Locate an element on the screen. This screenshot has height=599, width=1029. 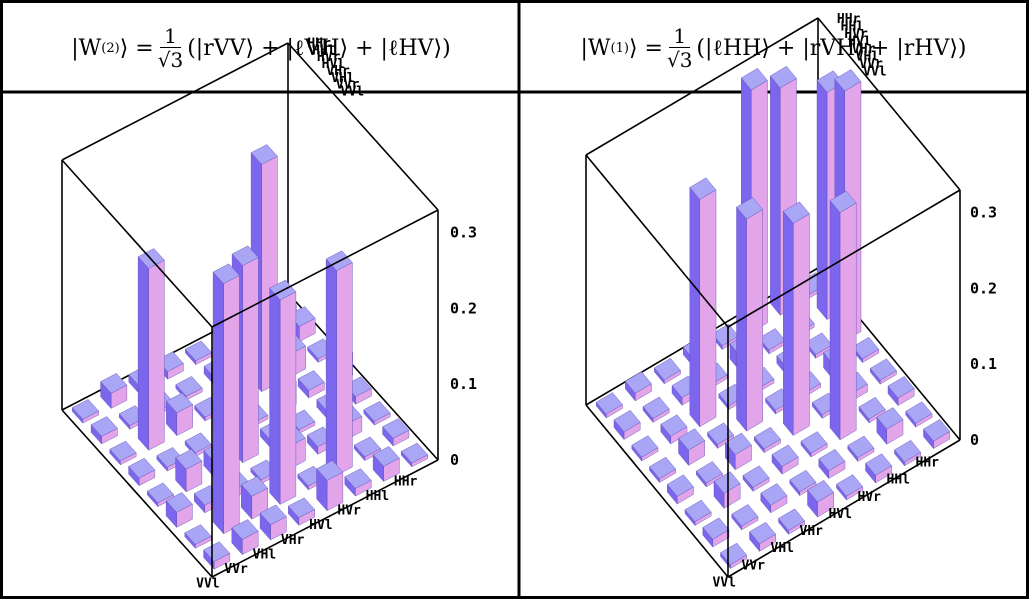
panel-title-right: |W (1) ⟩ = 1 √3 (|ℓHH⟩ + |rVH⟩ + |rHV⟩) is located at coordinates (773, 48).